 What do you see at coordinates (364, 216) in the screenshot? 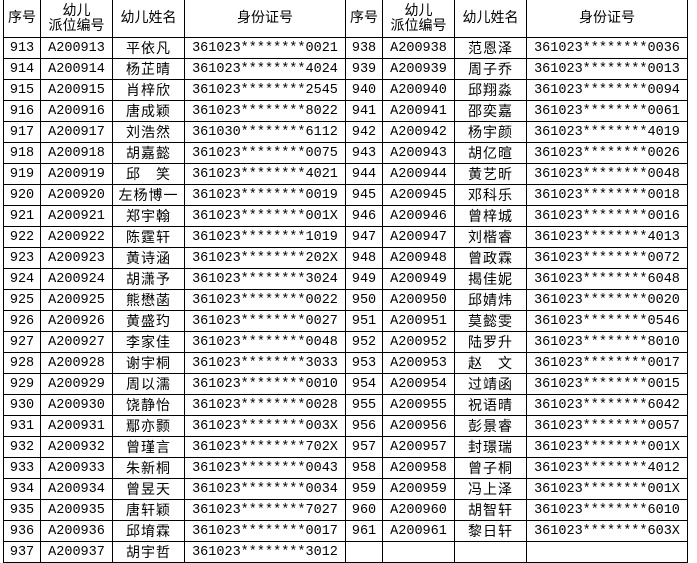
I see `cell-seq: 946` at bounding box center [364, 216].